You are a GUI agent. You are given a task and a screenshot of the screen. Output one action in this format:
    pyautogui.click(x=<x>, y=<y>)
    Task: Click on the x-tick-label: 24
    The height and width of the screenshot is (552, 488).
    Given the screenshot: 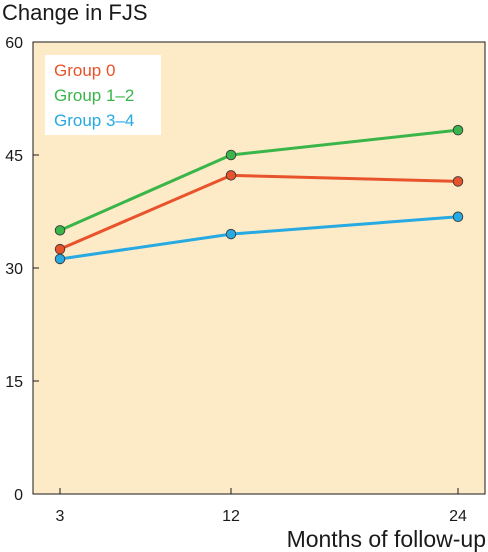 What is the action you would take?
    pyautogui.click(x=458, y=516)
    